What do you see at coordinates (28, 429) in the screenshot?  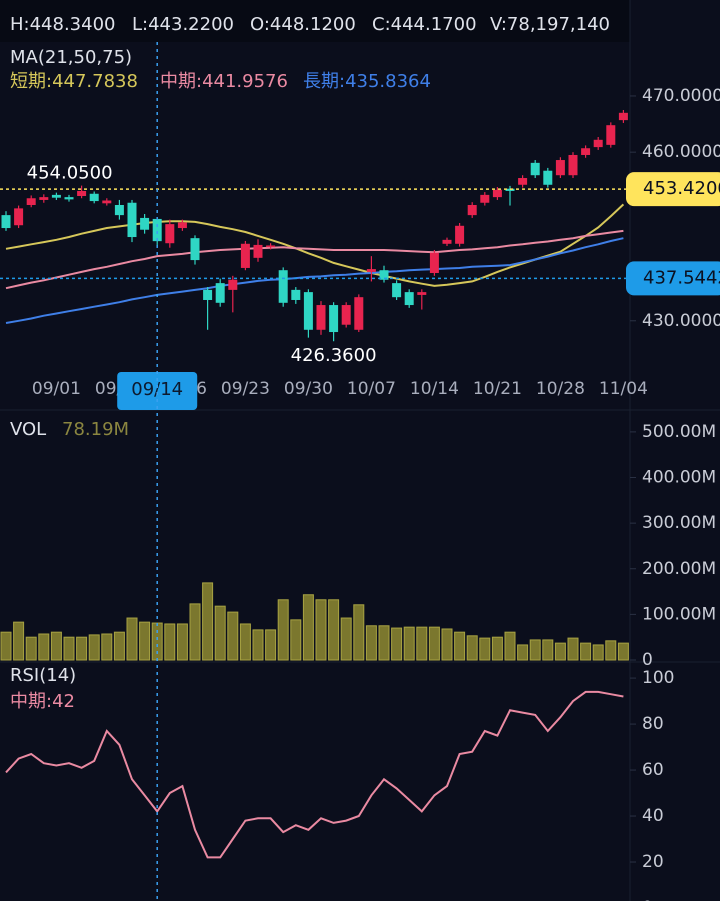 I see `chart-title: VOL` at bounding box center [28, 429].